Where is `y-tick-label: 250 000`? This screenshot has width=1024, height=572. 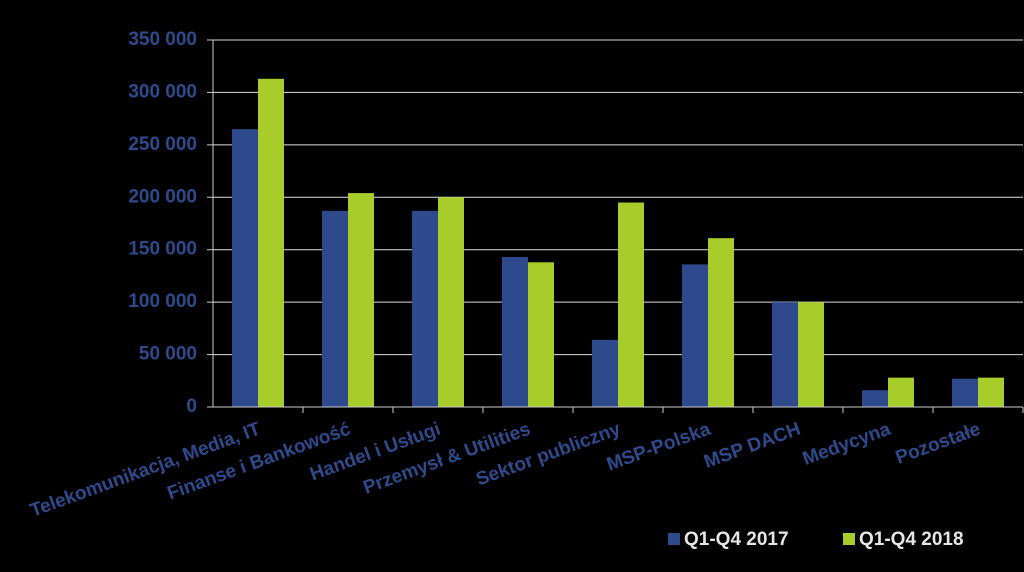
y-tick-label: 250 000 is located at coordinates (162, 144).